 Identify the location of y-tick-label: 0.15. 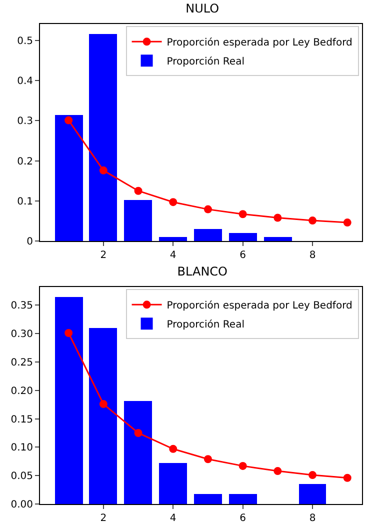
(21, 420).